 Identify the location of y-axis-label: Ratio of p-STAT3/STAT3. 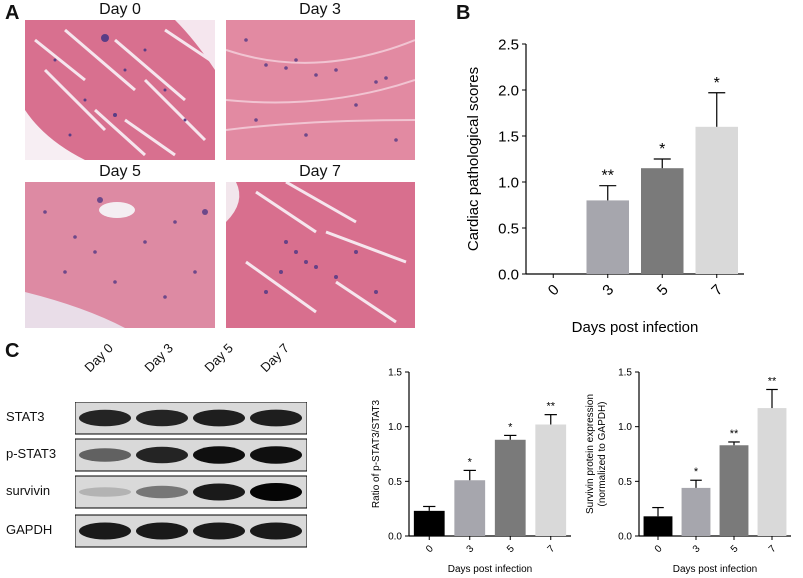
(376, 453).